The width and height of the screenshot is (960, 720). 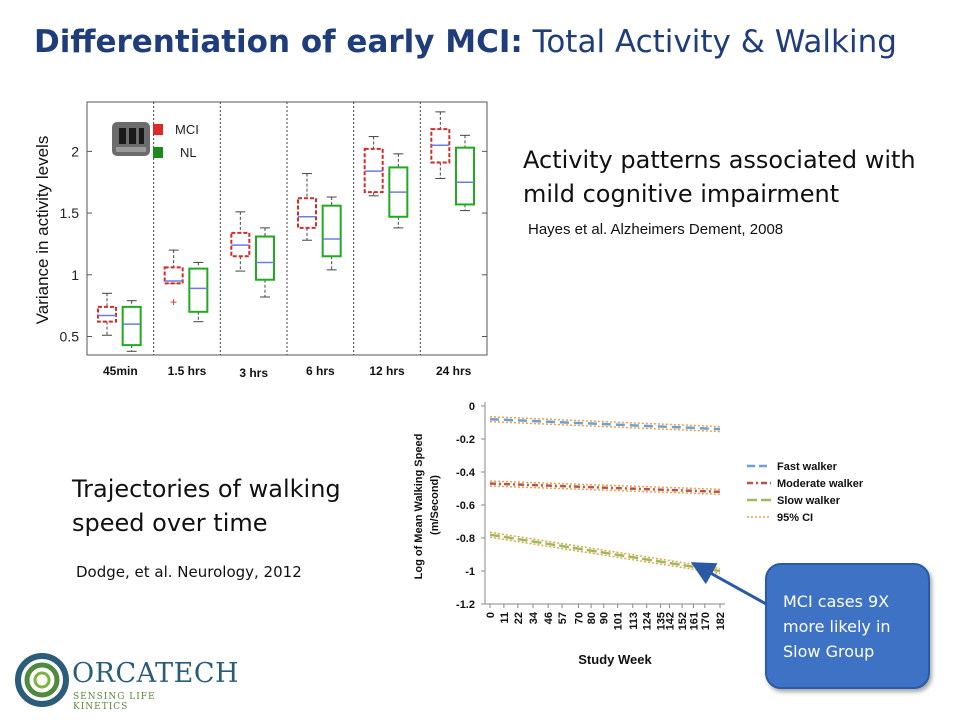 I want to click on plot-frame, so click(x=287, y=228).